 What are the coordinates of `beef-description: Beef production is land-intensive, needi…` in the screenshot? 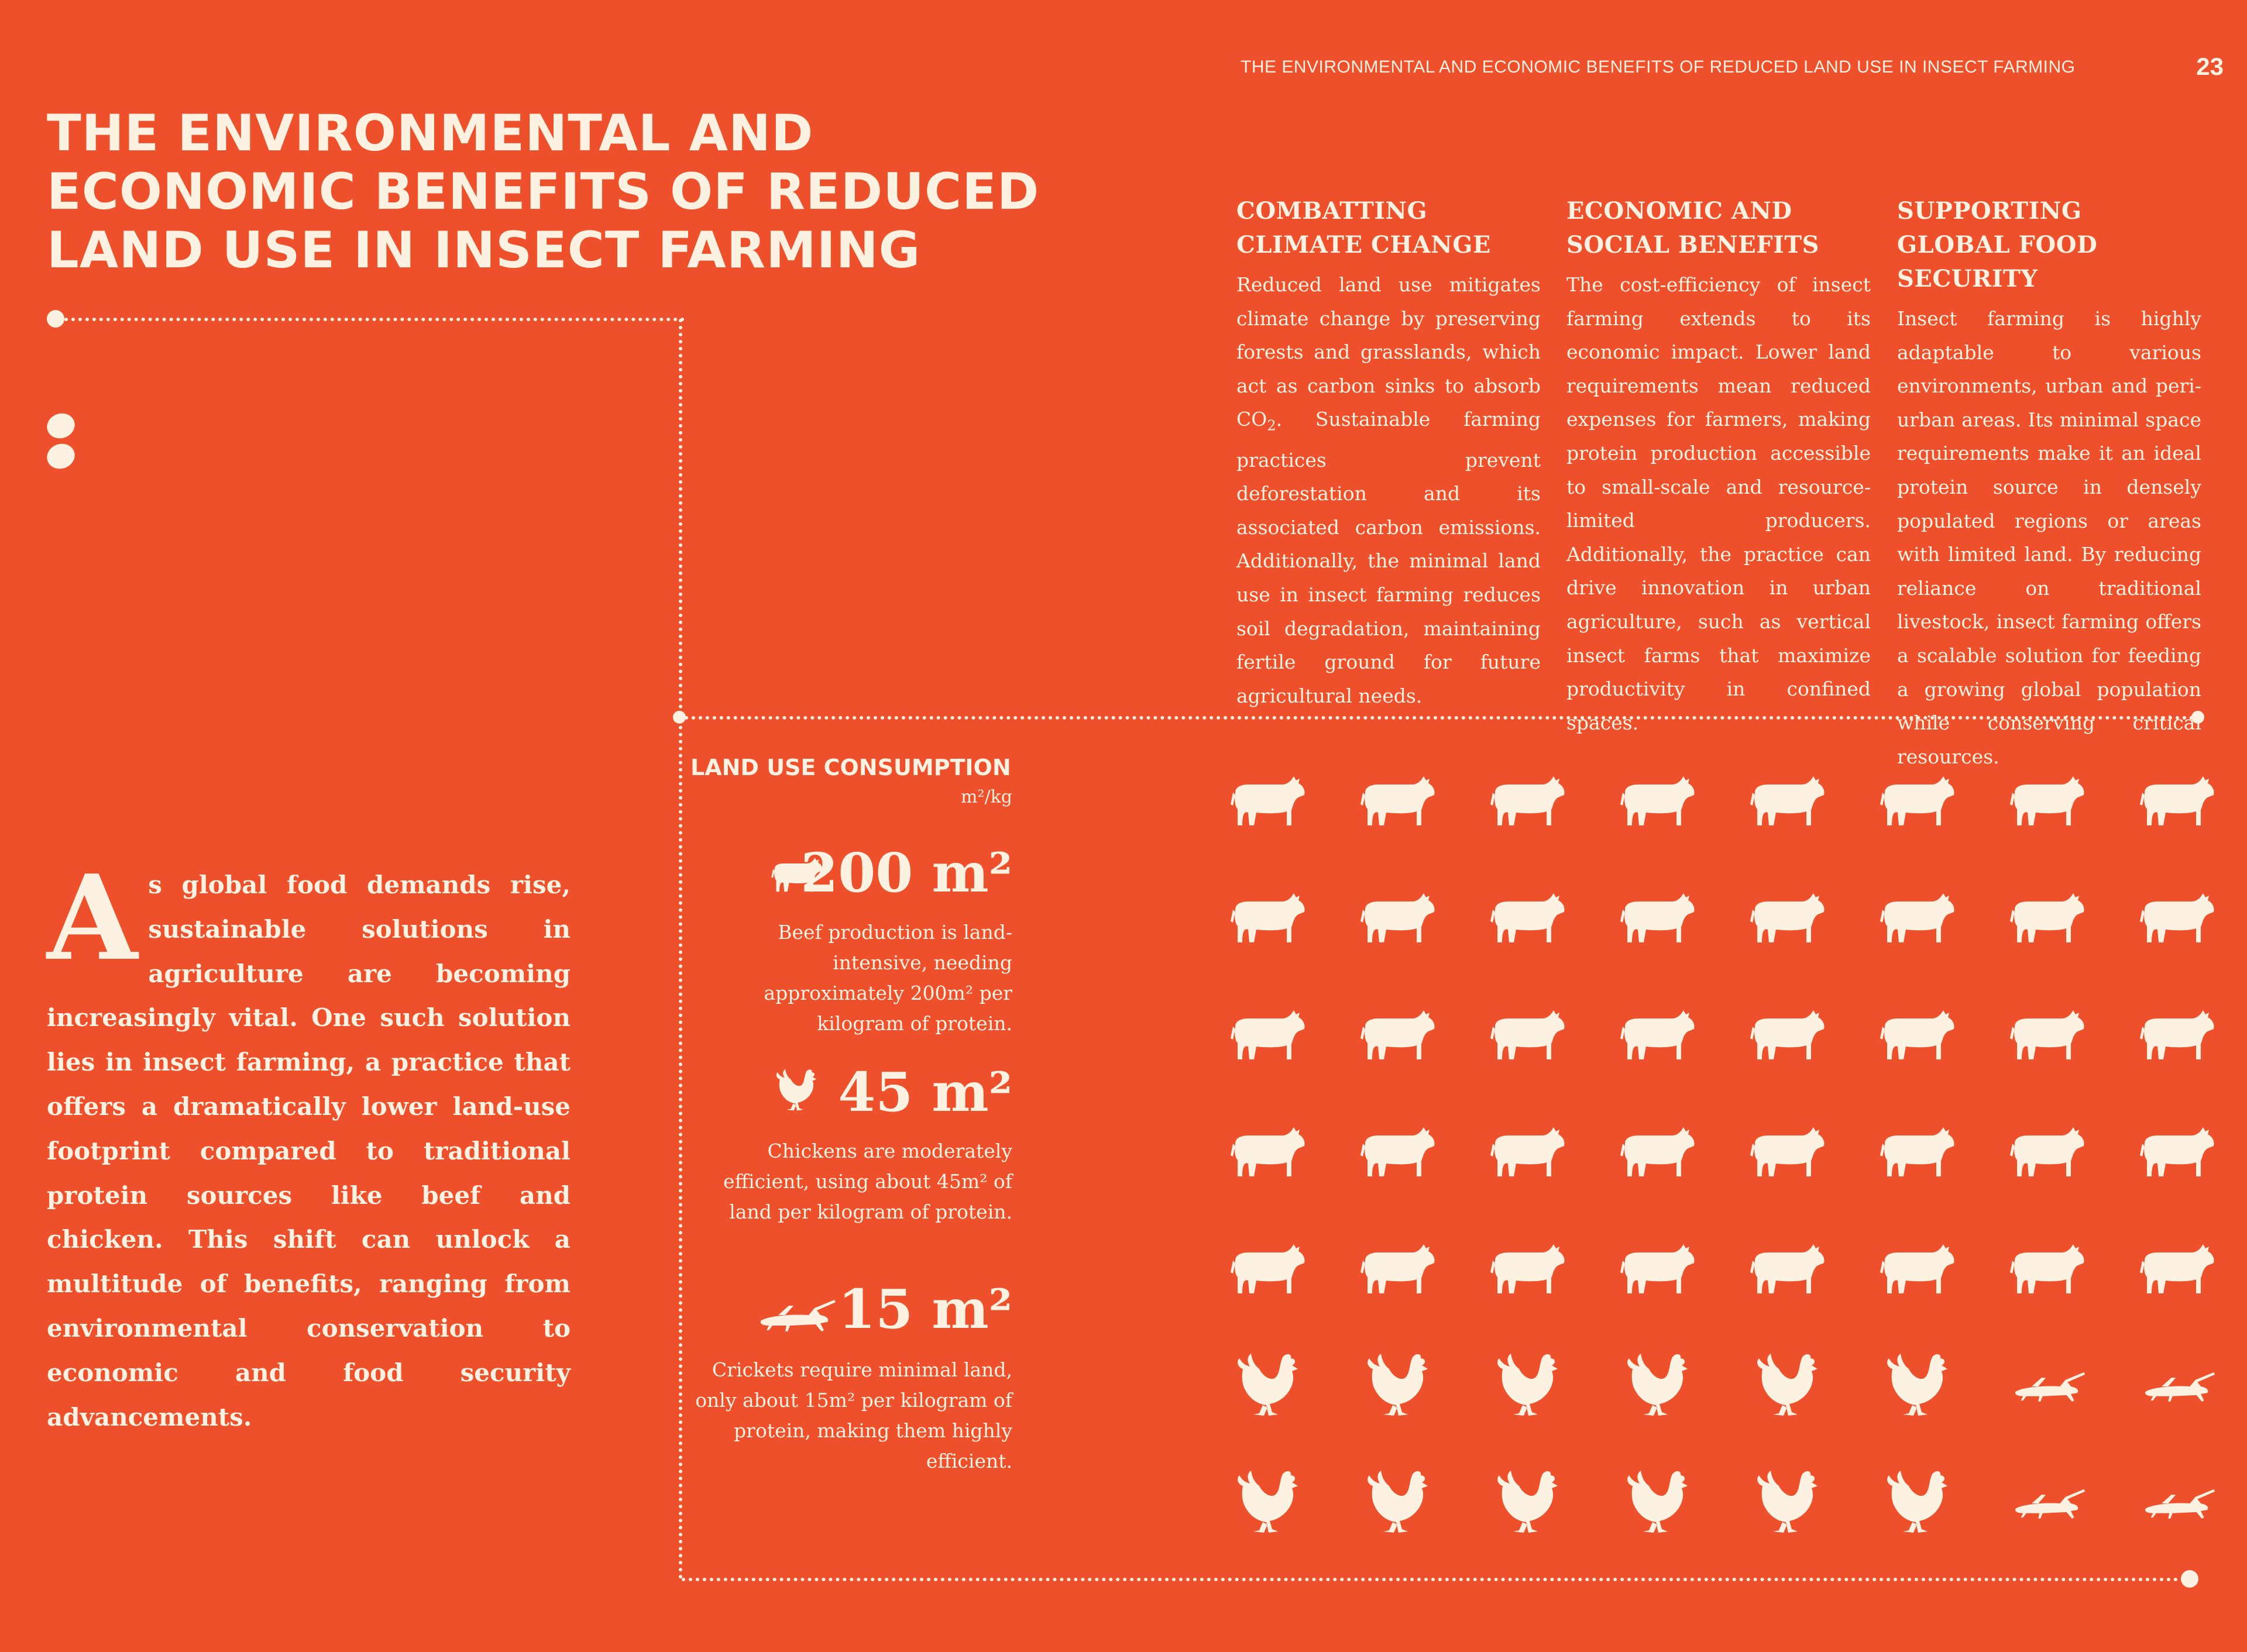 It's located at (888, 978).